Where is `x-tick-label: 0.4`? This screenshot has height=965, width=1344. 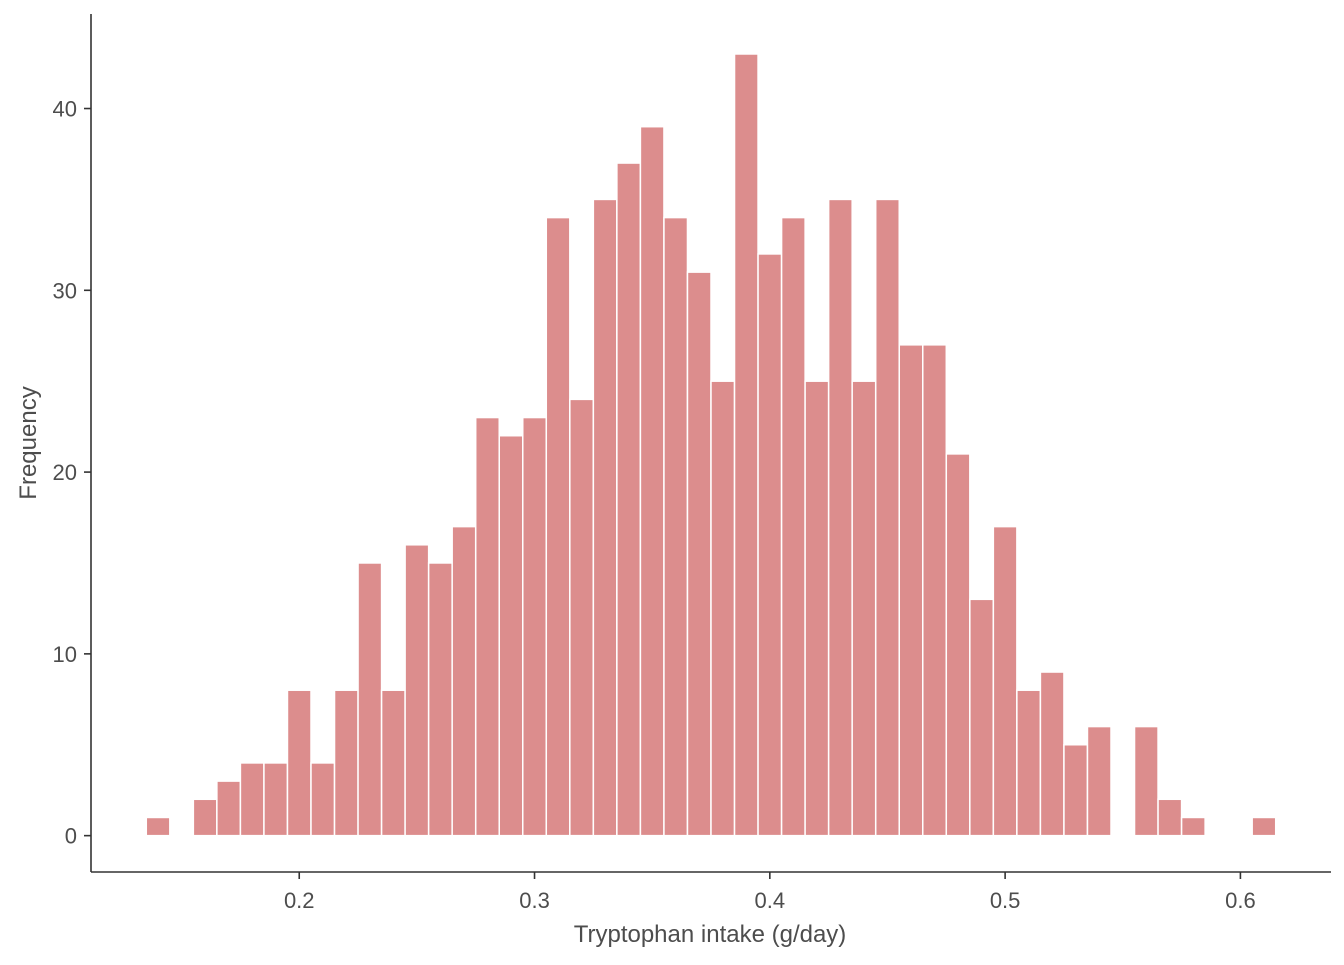
x-tick-label: 0.4 is located at coordinates (770, 900).